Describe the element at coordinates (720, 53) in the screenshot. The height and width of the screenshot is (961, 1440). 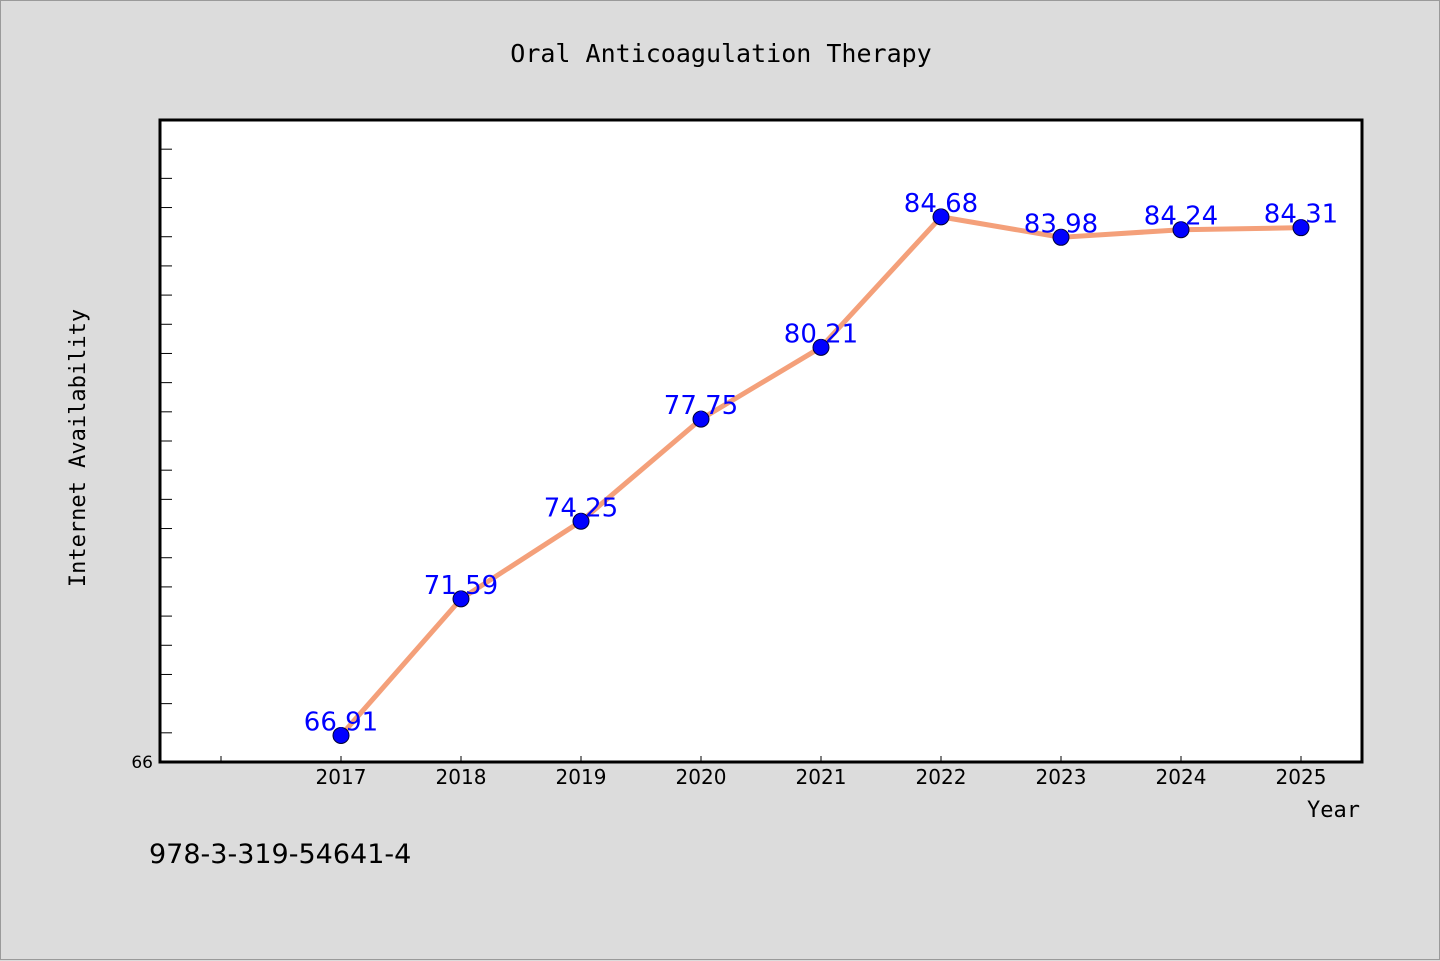
I see `chart-title: Oral Anticoagulation Therapy` at that location.